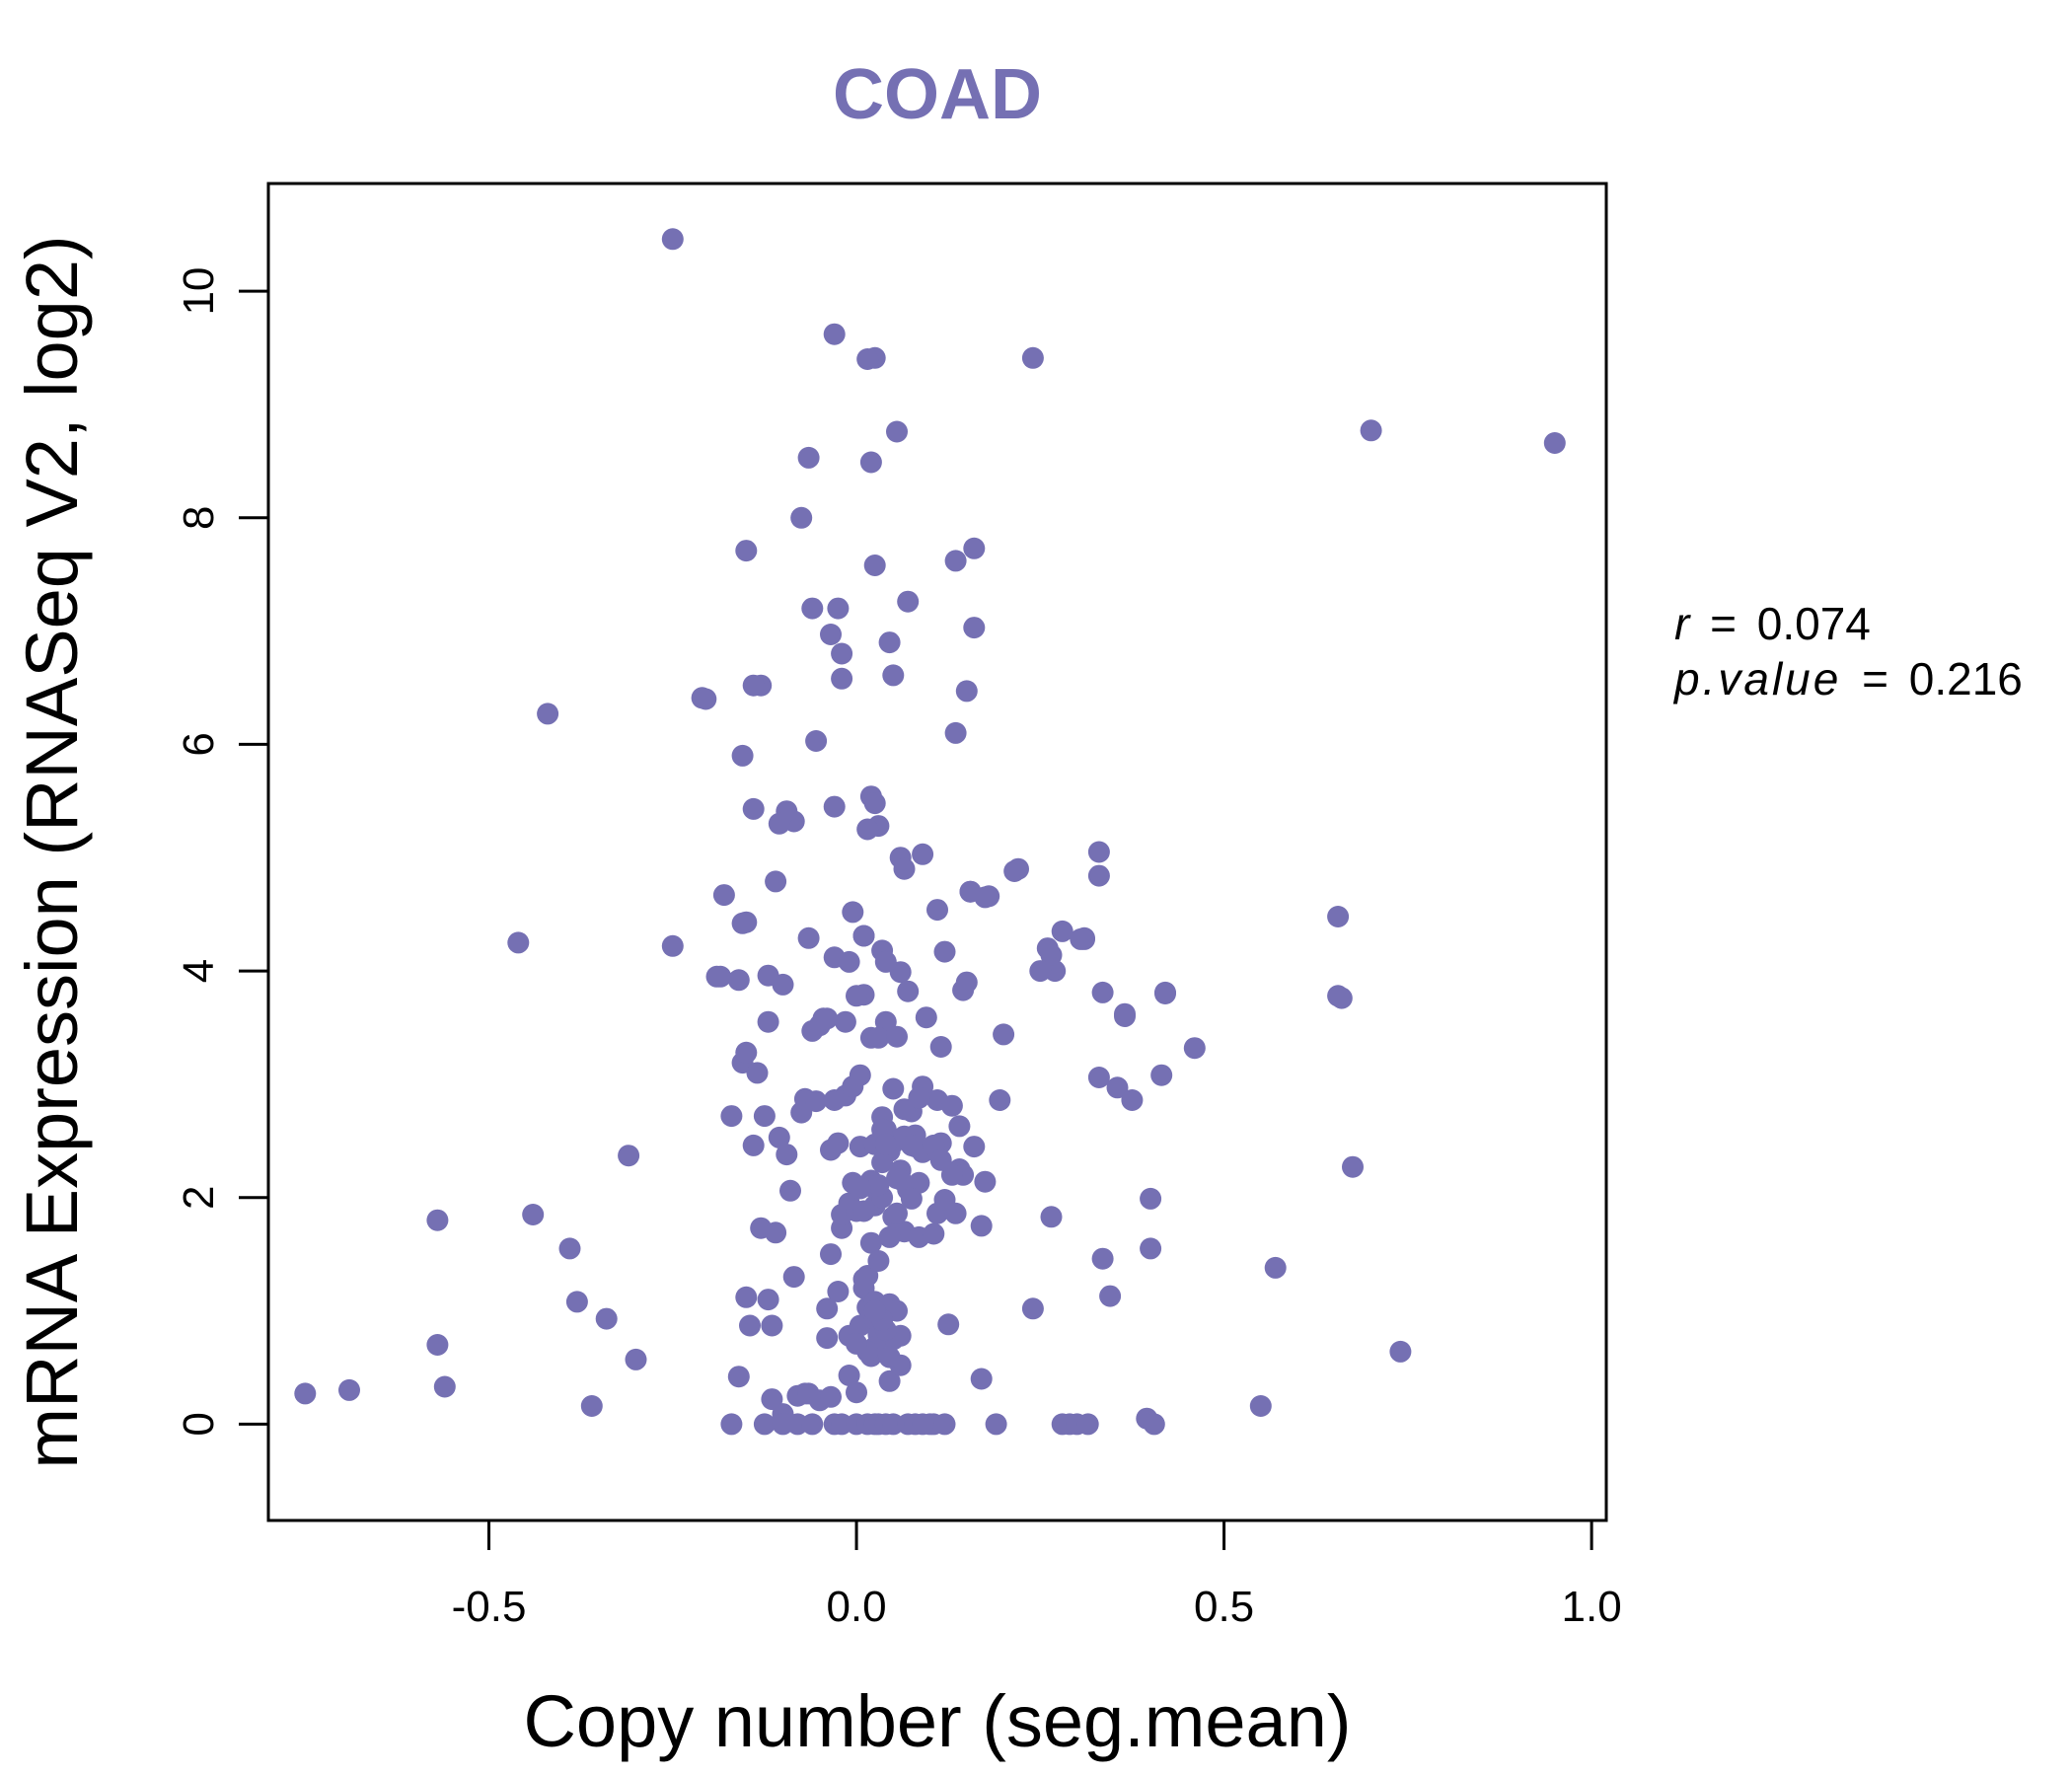 The height and width of the screenshot is (1776, 2072). Describe the element at coordinates (223, 852) in the screenshot. I see `y-axis: 0 2 4 6 8 10` at that location.